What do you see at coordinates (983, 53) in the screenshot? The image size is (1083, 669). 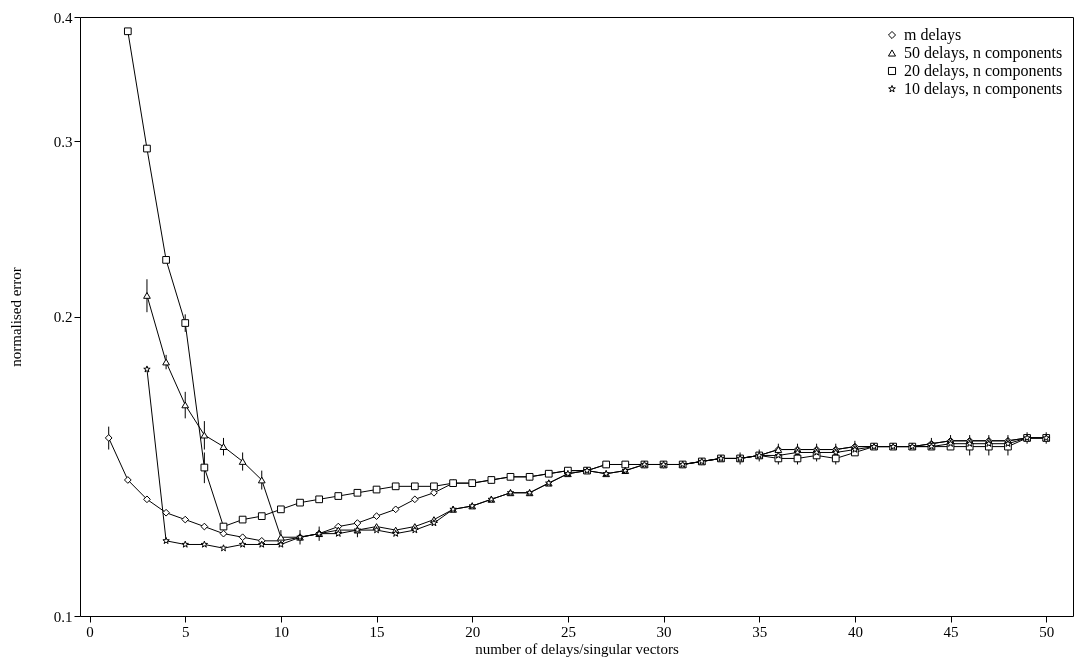 I see `legend-label: 50 delays, n components` at bounding box center [983, 53].